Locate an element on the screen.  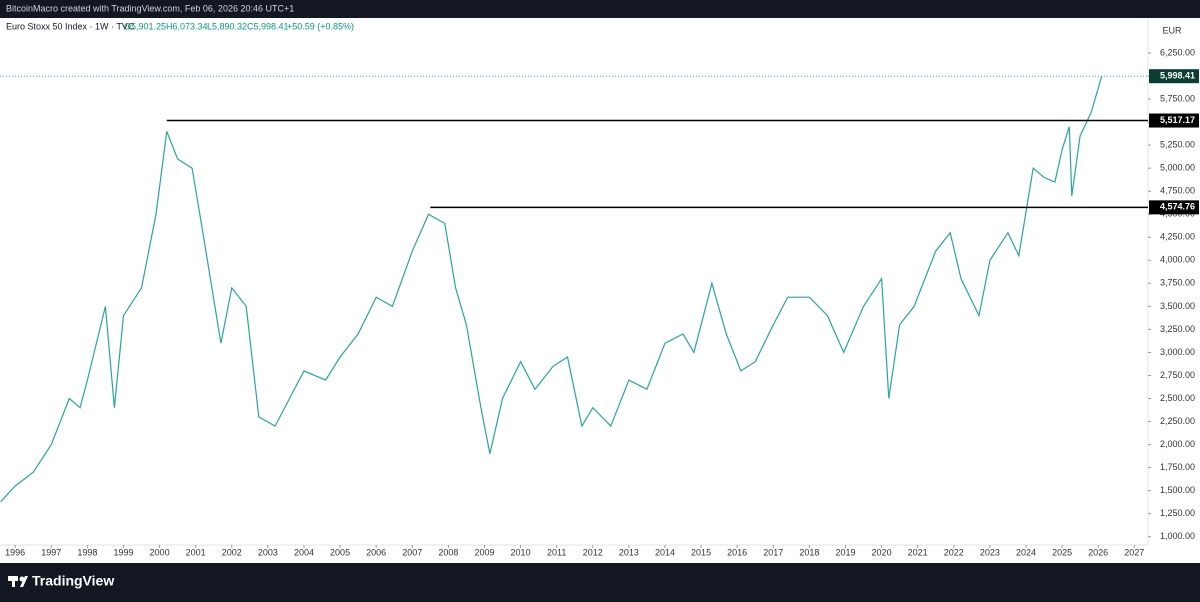
x-tick-label: 2011 is located at coordinates (556, 552).